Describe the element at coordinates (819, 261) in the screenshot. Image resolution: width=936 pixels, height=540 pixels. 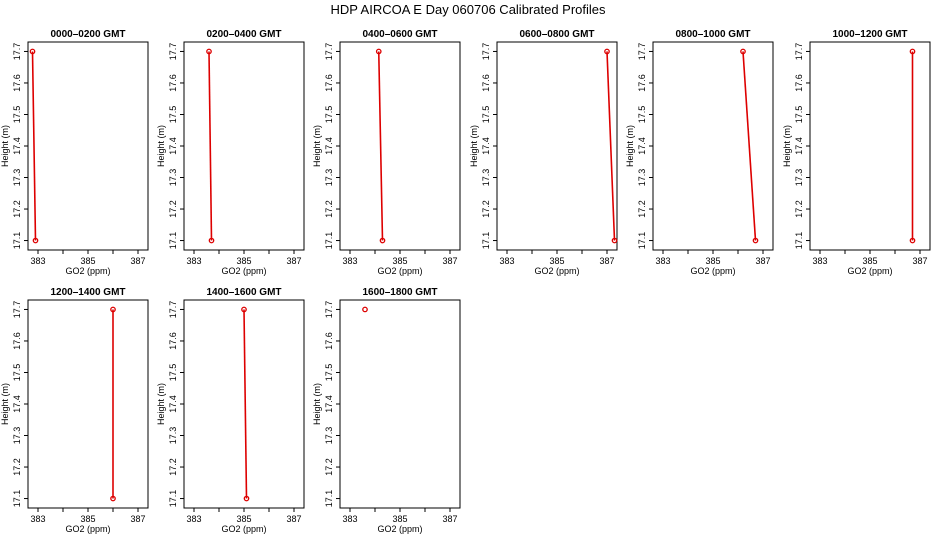
I see `x-tick-label-5-383: 383` at that location.